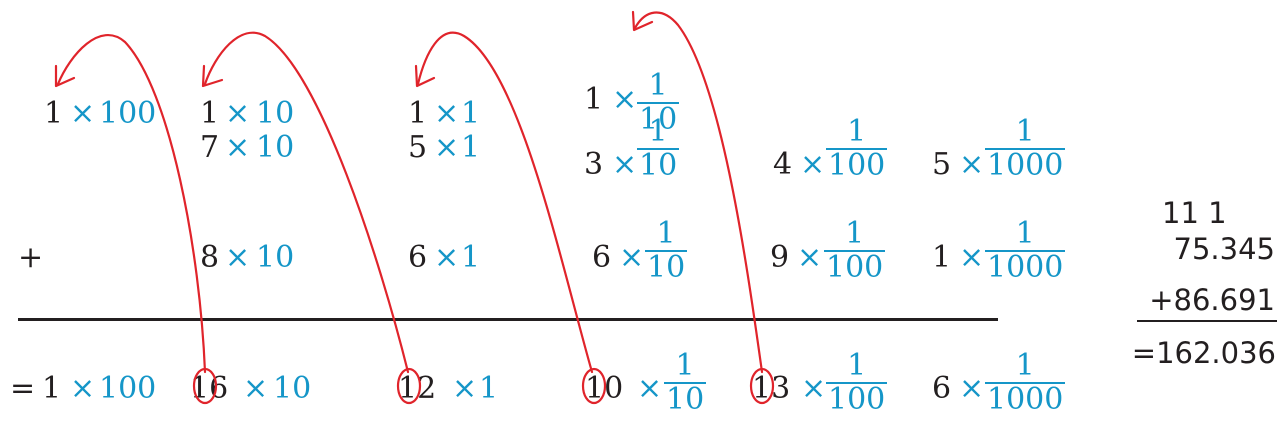  Describe the element at coordinates (762, 386) in the screenshot. I see `circle-hundredths-carry-digit` at that location.